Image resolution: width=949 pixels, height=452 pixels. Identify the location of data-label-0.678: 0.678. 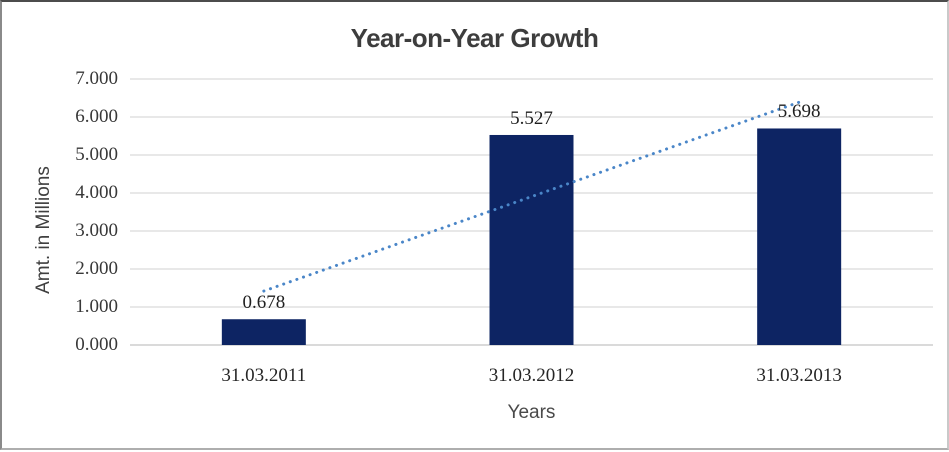
(264, 303).